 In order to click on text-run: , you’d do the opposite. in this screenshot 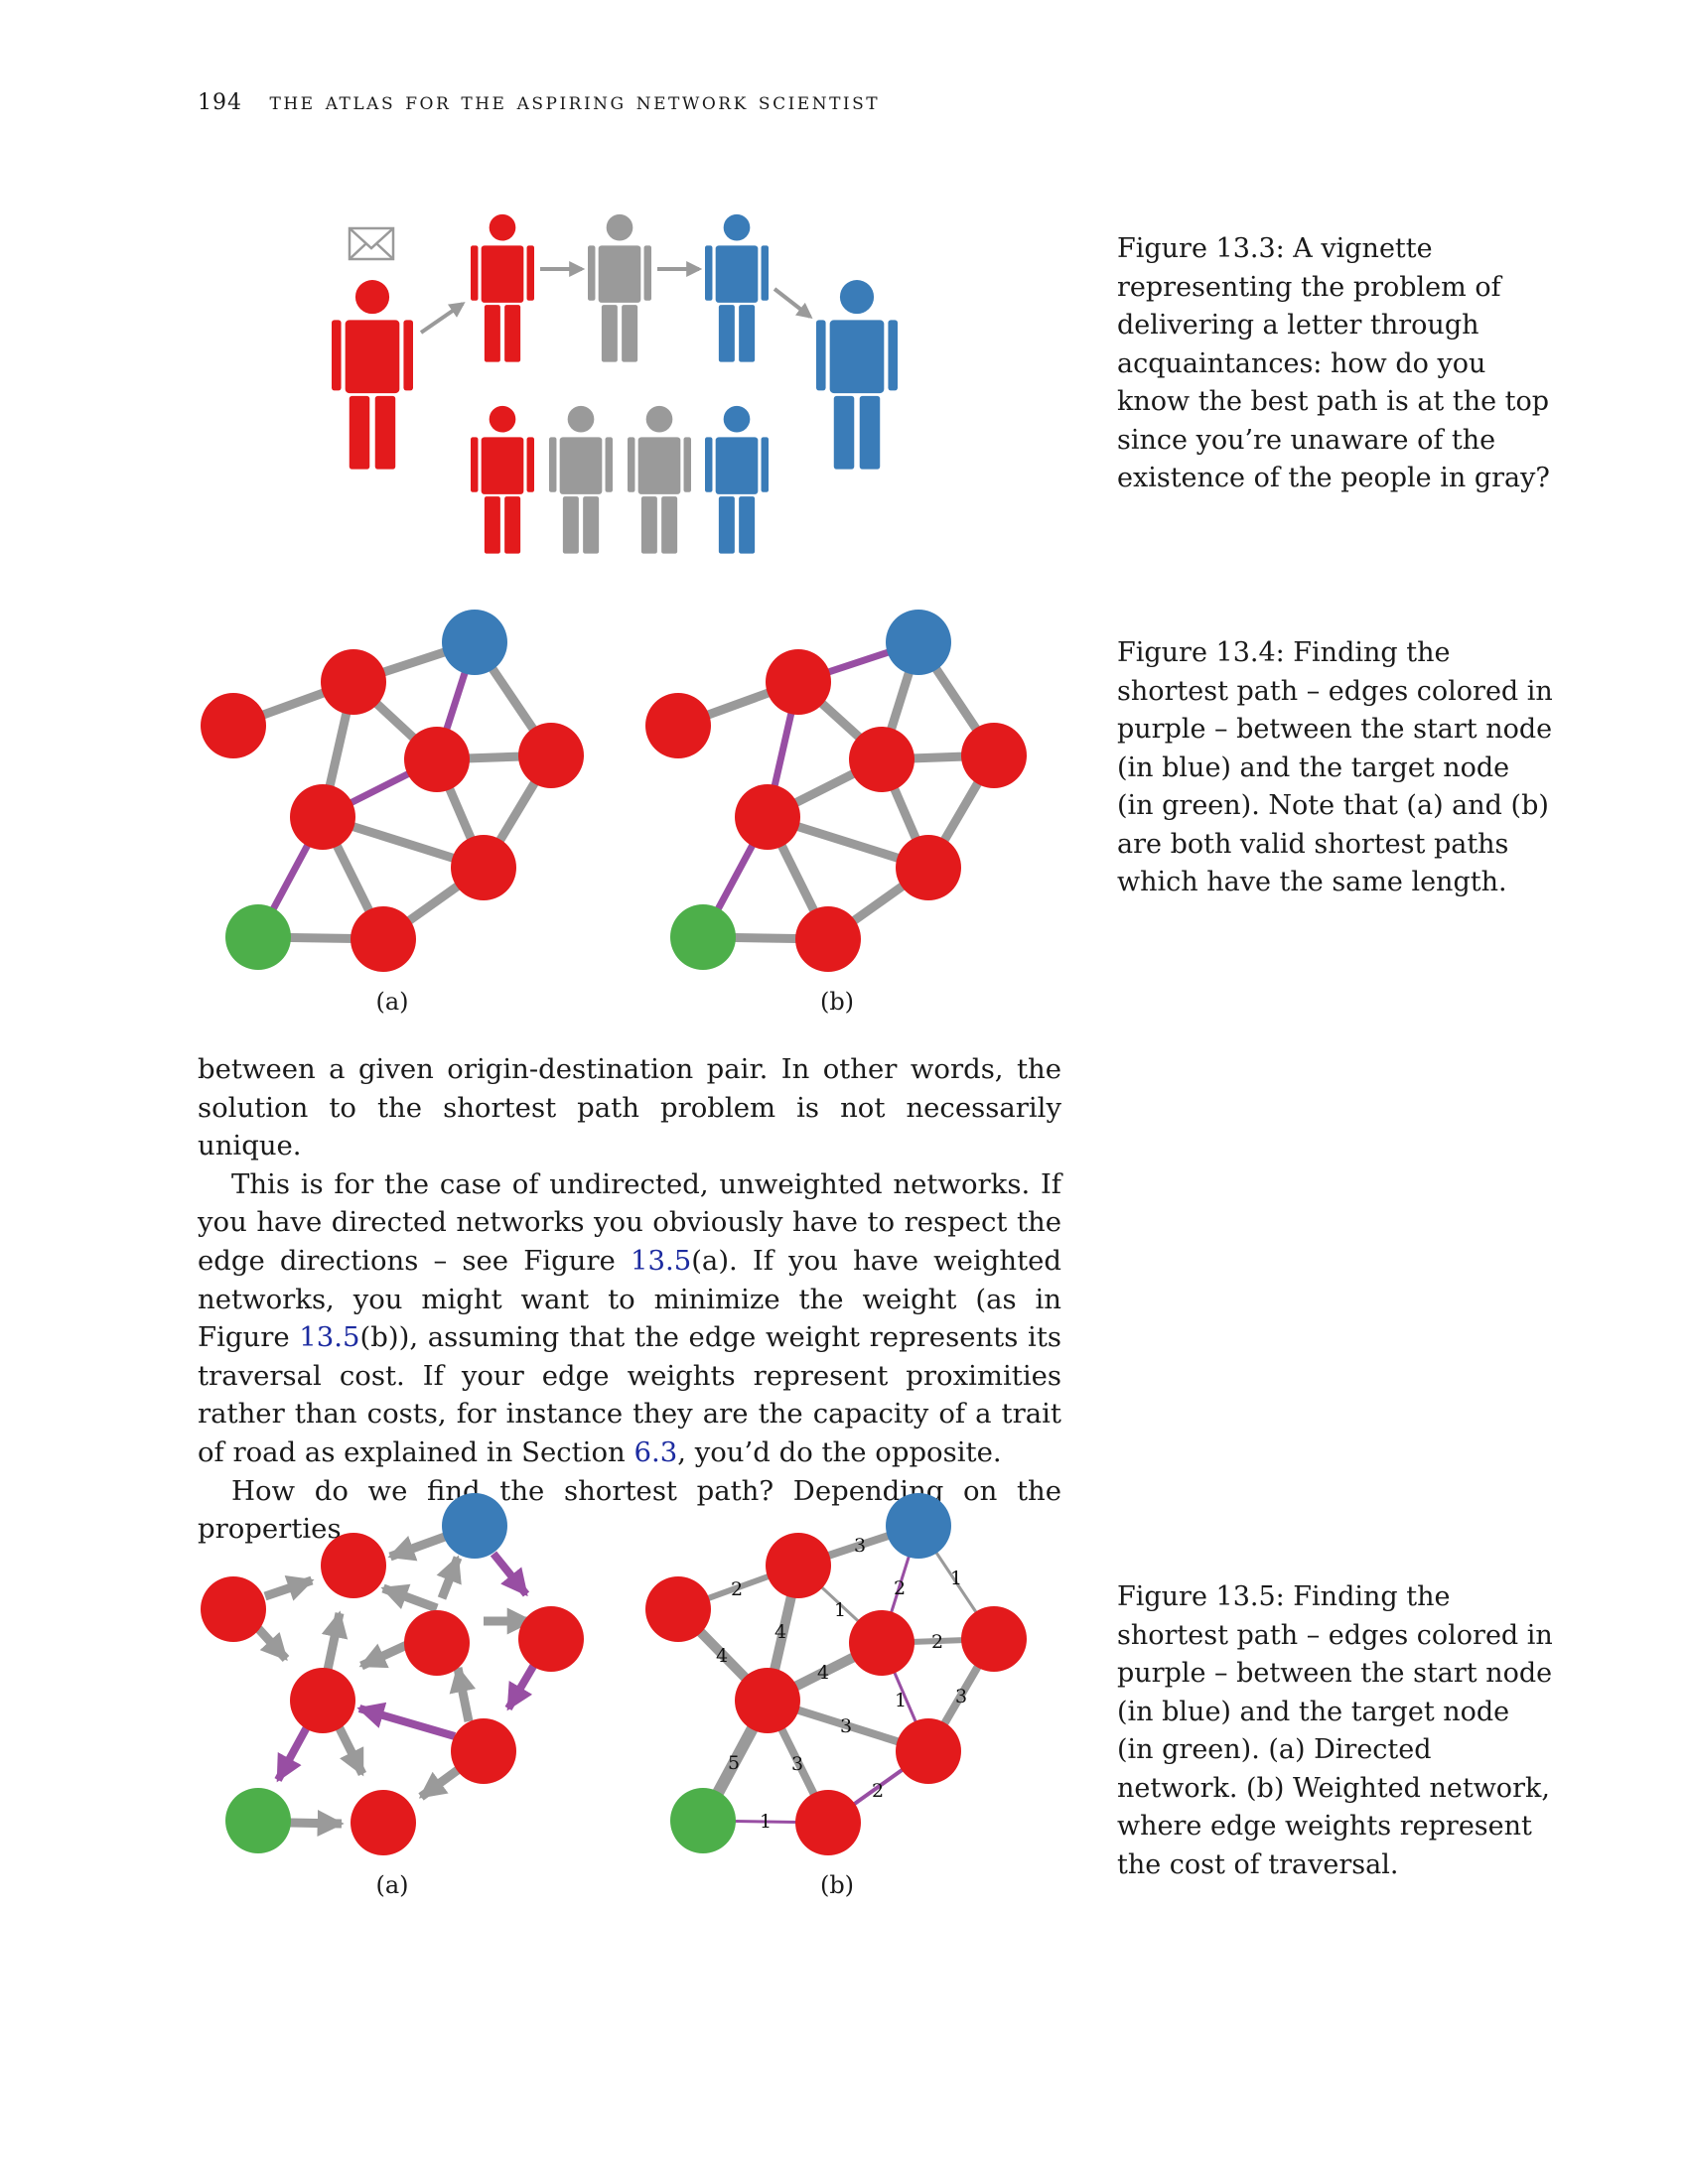, I will do `click(839, 1451)`.